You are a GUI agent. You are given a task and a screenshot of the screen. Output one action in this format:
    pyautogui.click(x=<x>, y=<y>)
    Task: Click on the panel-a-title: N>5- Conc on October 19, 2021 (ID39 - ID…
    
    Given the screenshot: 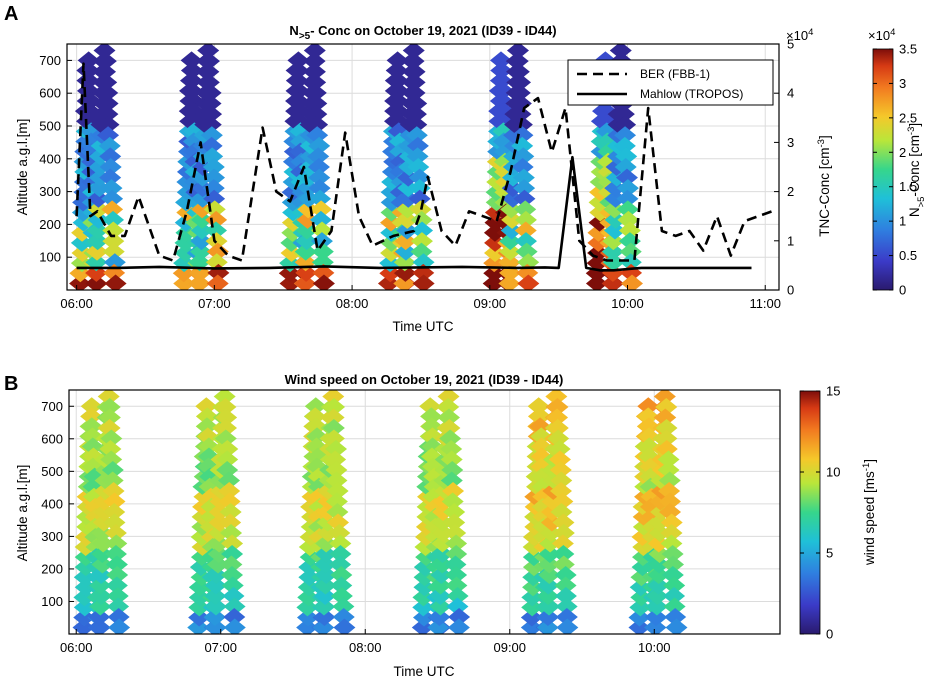 What is the action you would take?
    pyautogui.click(x=422, y=32)
    